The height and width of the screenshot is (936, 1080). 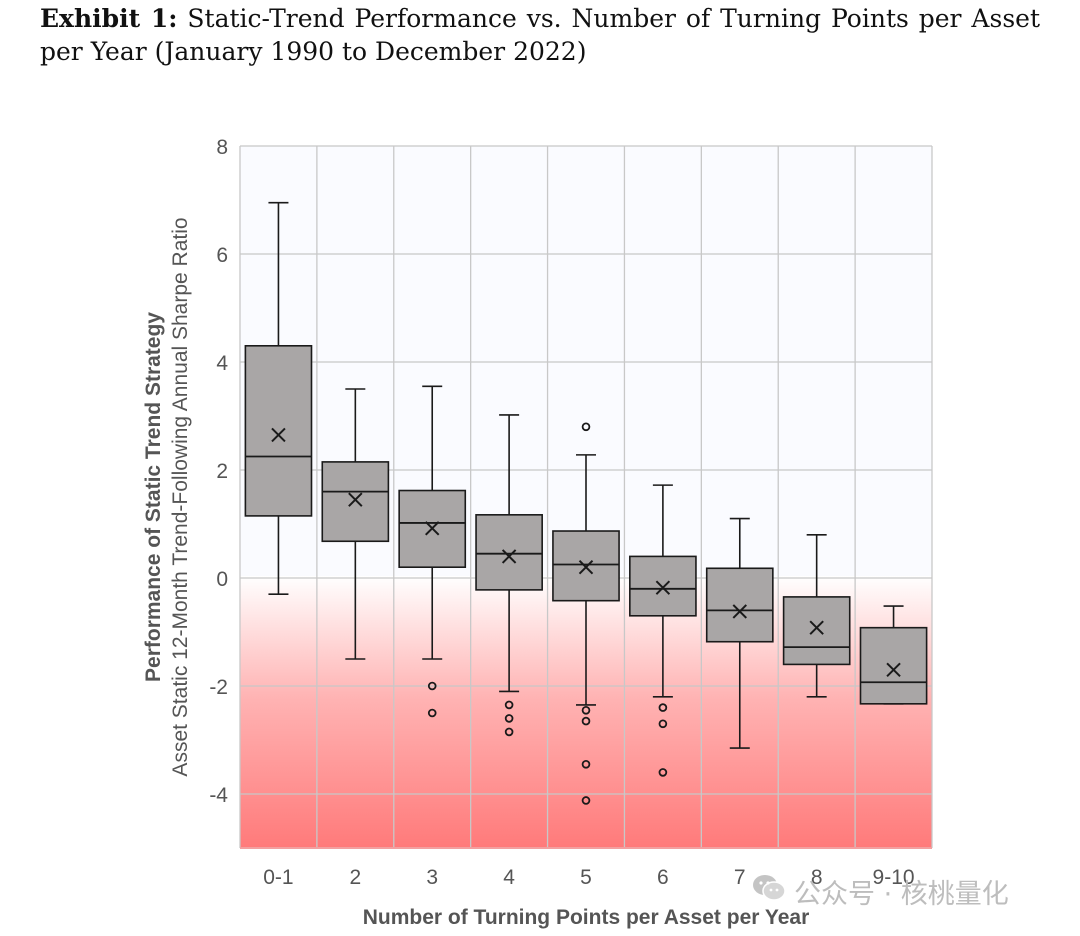 I want to click on x-tick-label: 5, so click(x=586, y=877).